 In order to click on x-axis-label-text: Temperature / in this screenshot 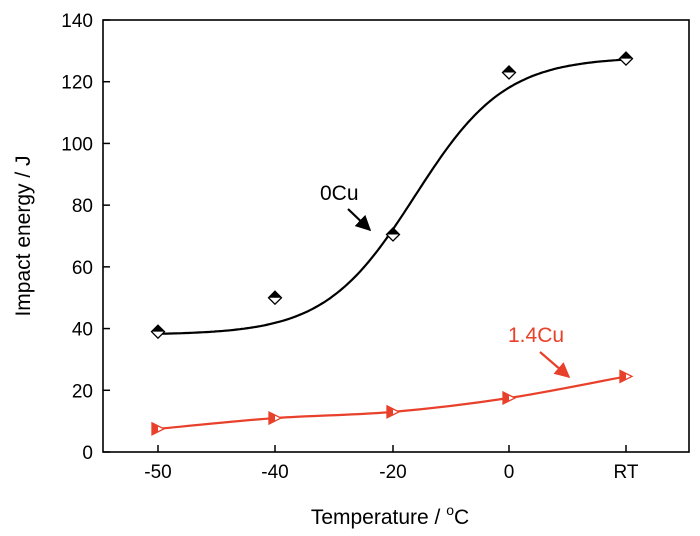, I will do `click(378, 517)`.